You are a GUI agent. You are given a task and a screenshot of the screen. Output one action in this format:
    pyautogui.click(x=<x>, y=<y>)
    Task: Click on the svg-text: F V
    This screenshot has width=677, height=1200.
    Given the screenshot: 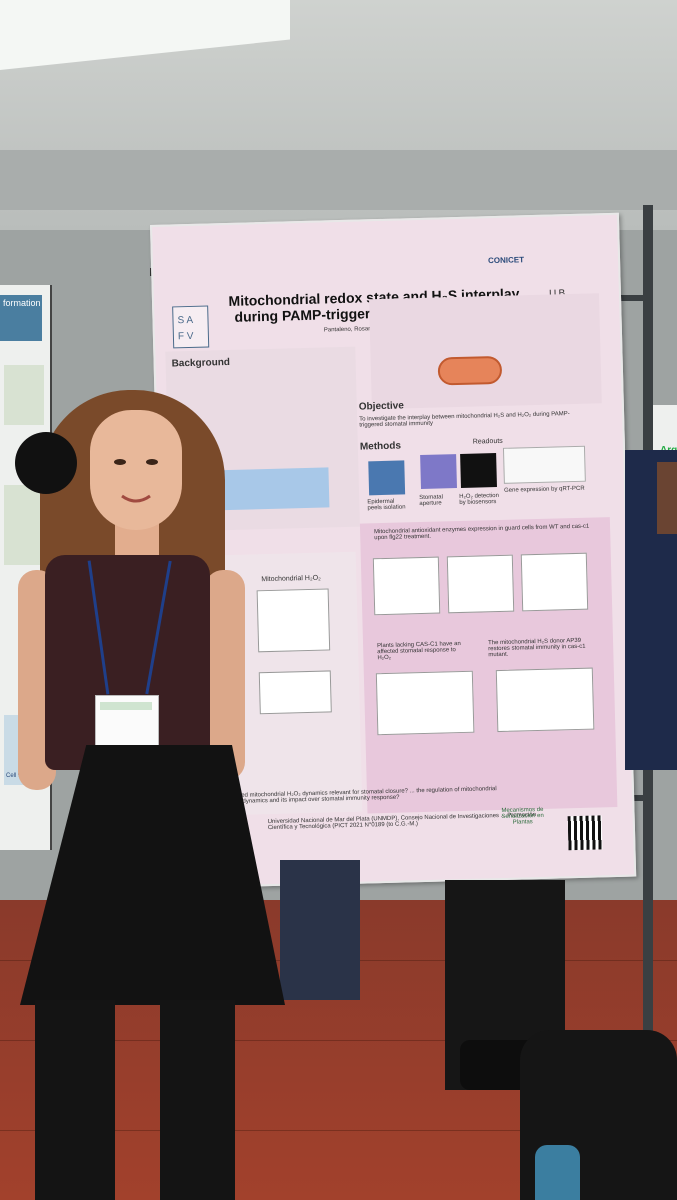 What is the action you would take?
    pyautogui.click(x=186, y=336)
    